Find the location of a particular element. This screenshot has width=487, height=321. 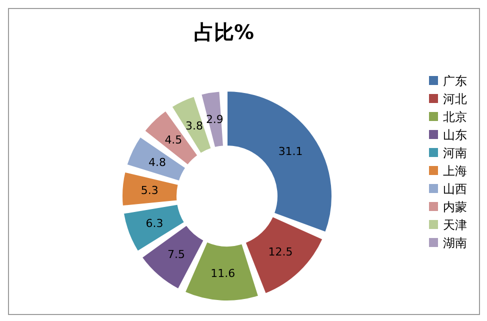

data-label: 2.9 is located at coordinates (215, 119).